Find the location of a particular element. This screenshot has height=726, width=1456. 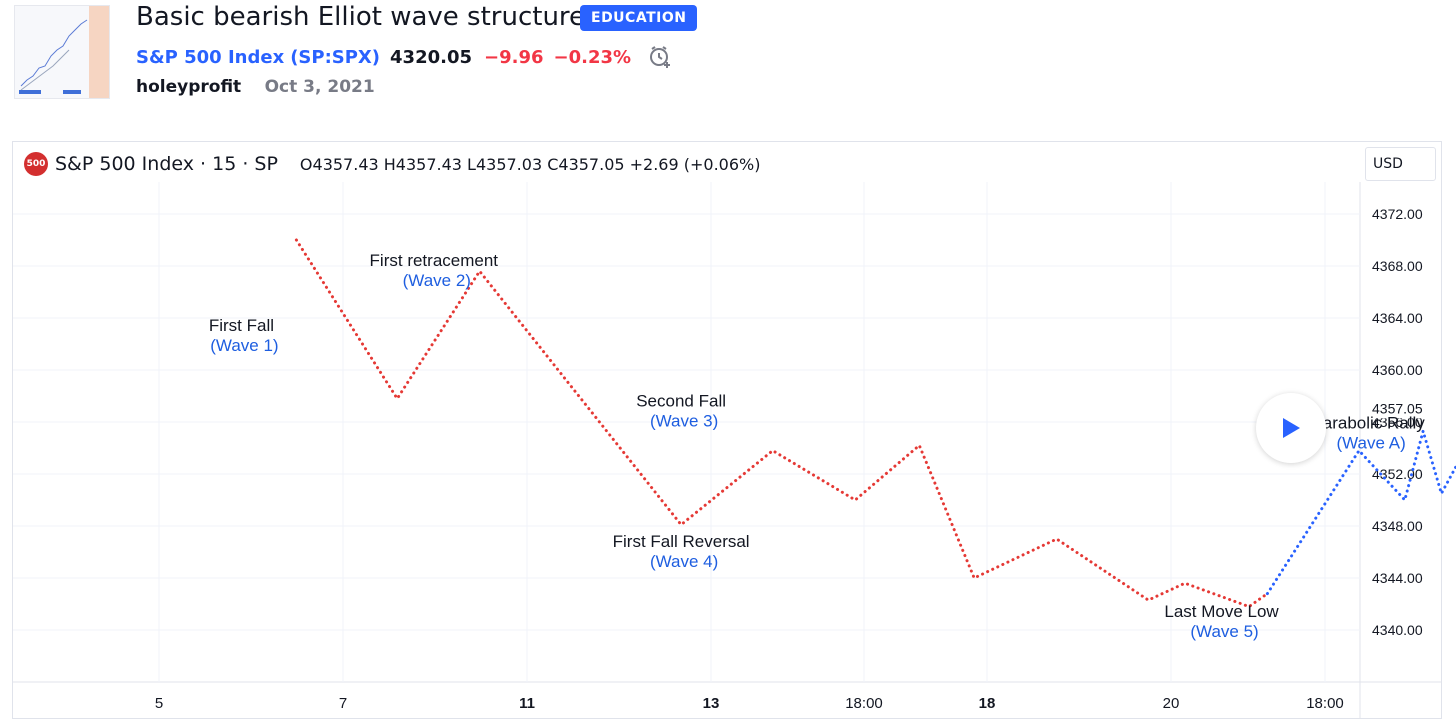

symbol-code-link: (SP:SPX) is located at coordinates (335, 57).